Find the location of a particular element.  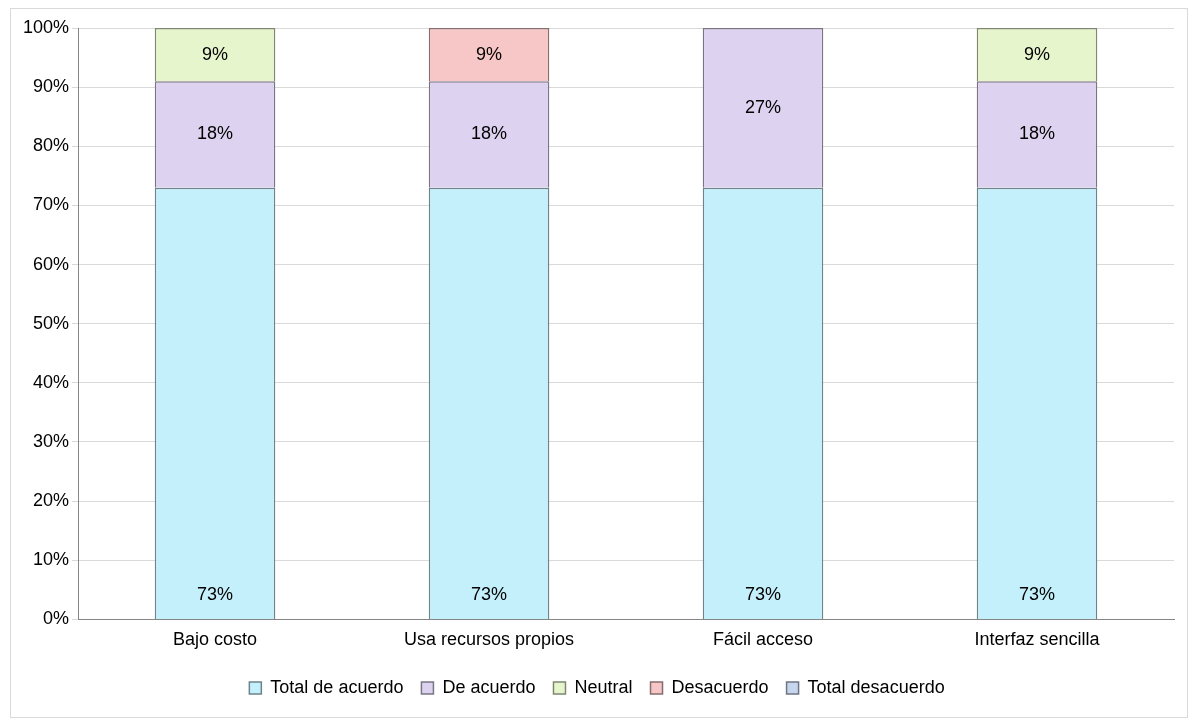

y-tick-label: 0% is located at coordinates (56, 618).